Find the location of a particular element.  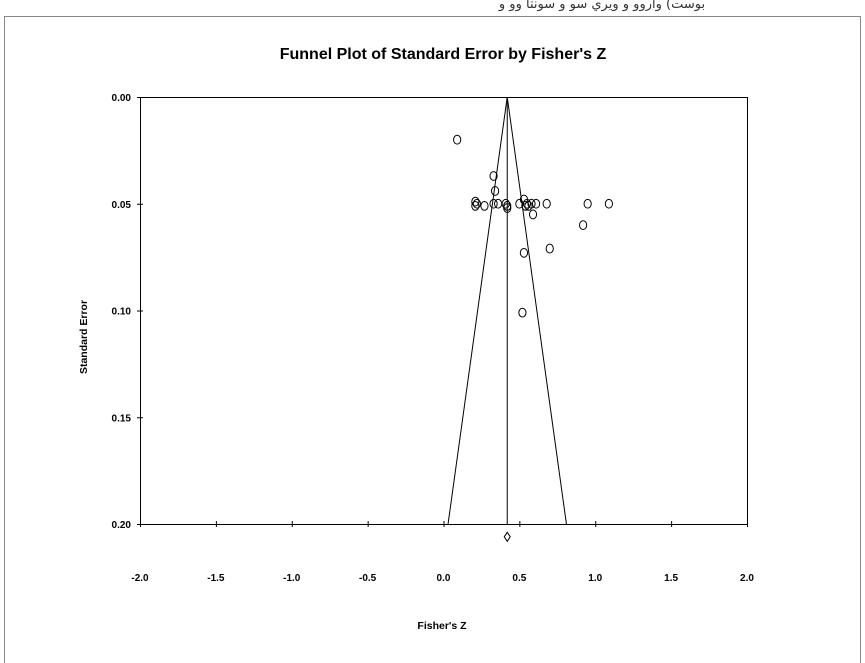

x-tick-label: 1.0 is located at coordinates (595, 578).